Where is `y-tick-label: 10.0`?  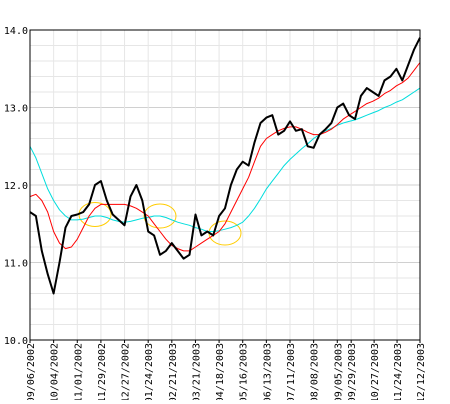 y-tick-label: 10.0 is located at coordinates (16, 341).